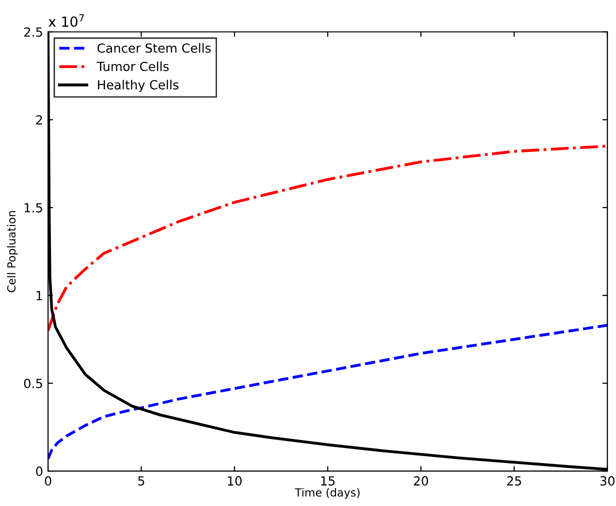  I want to click on x-tick-label: 5, so click(141, 481).